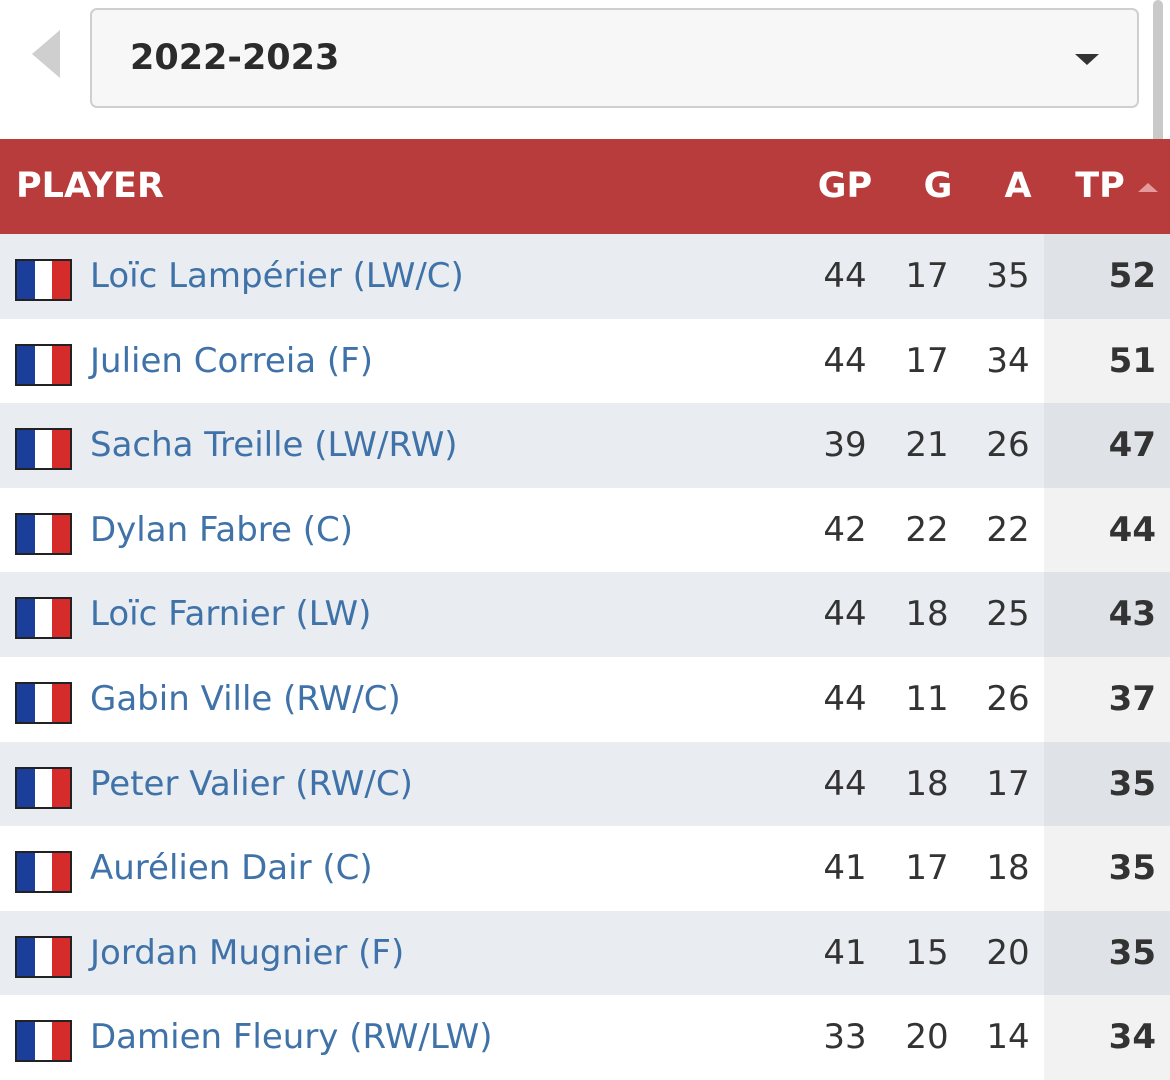  I want to click on stat-tp: 43, so click(1132, 614).